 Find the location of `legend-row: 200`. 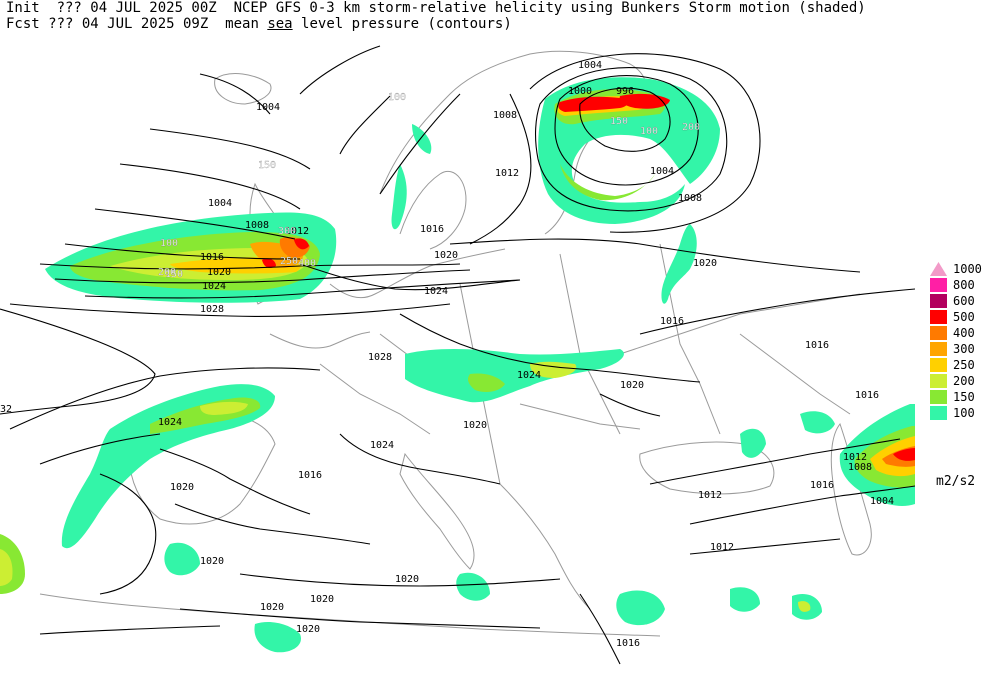

legend-row: 200 is located at coordinates (962, 382).